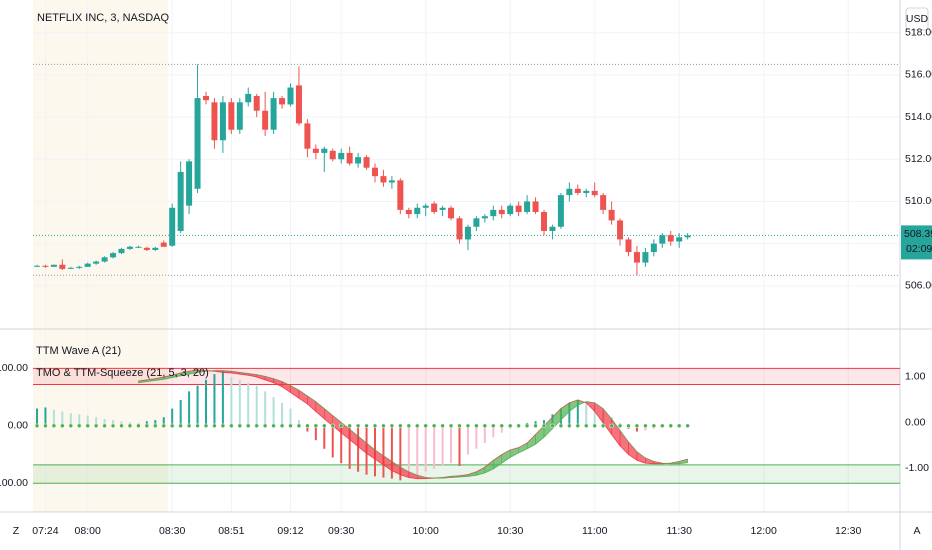 The image size is (932, 550). What do you see at coordinates (18, 426) in the screenshot?
I see `y-tick-label: 0.00` at bounding box center [18, 426].